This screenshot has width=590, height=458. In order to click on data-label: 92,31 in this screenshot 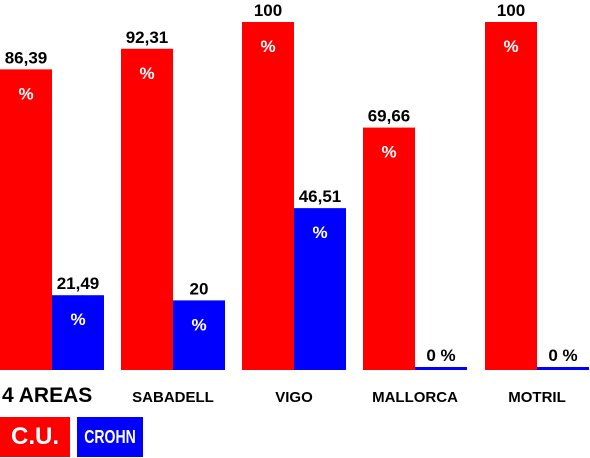, I will do `click(147, 37)`.